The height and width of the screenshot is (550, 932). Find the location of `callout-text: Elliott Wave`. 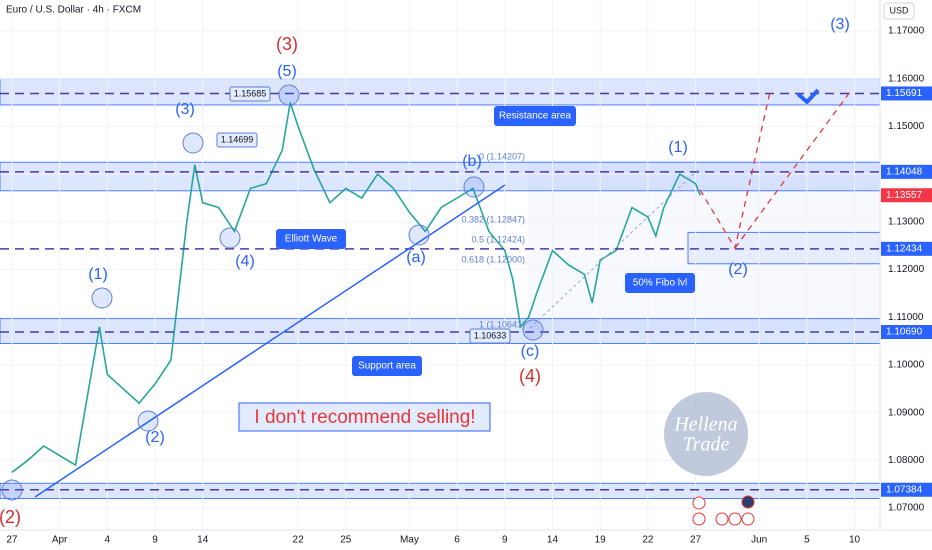

callout-text: Elliott Wave is located at coordinates (311, 239).